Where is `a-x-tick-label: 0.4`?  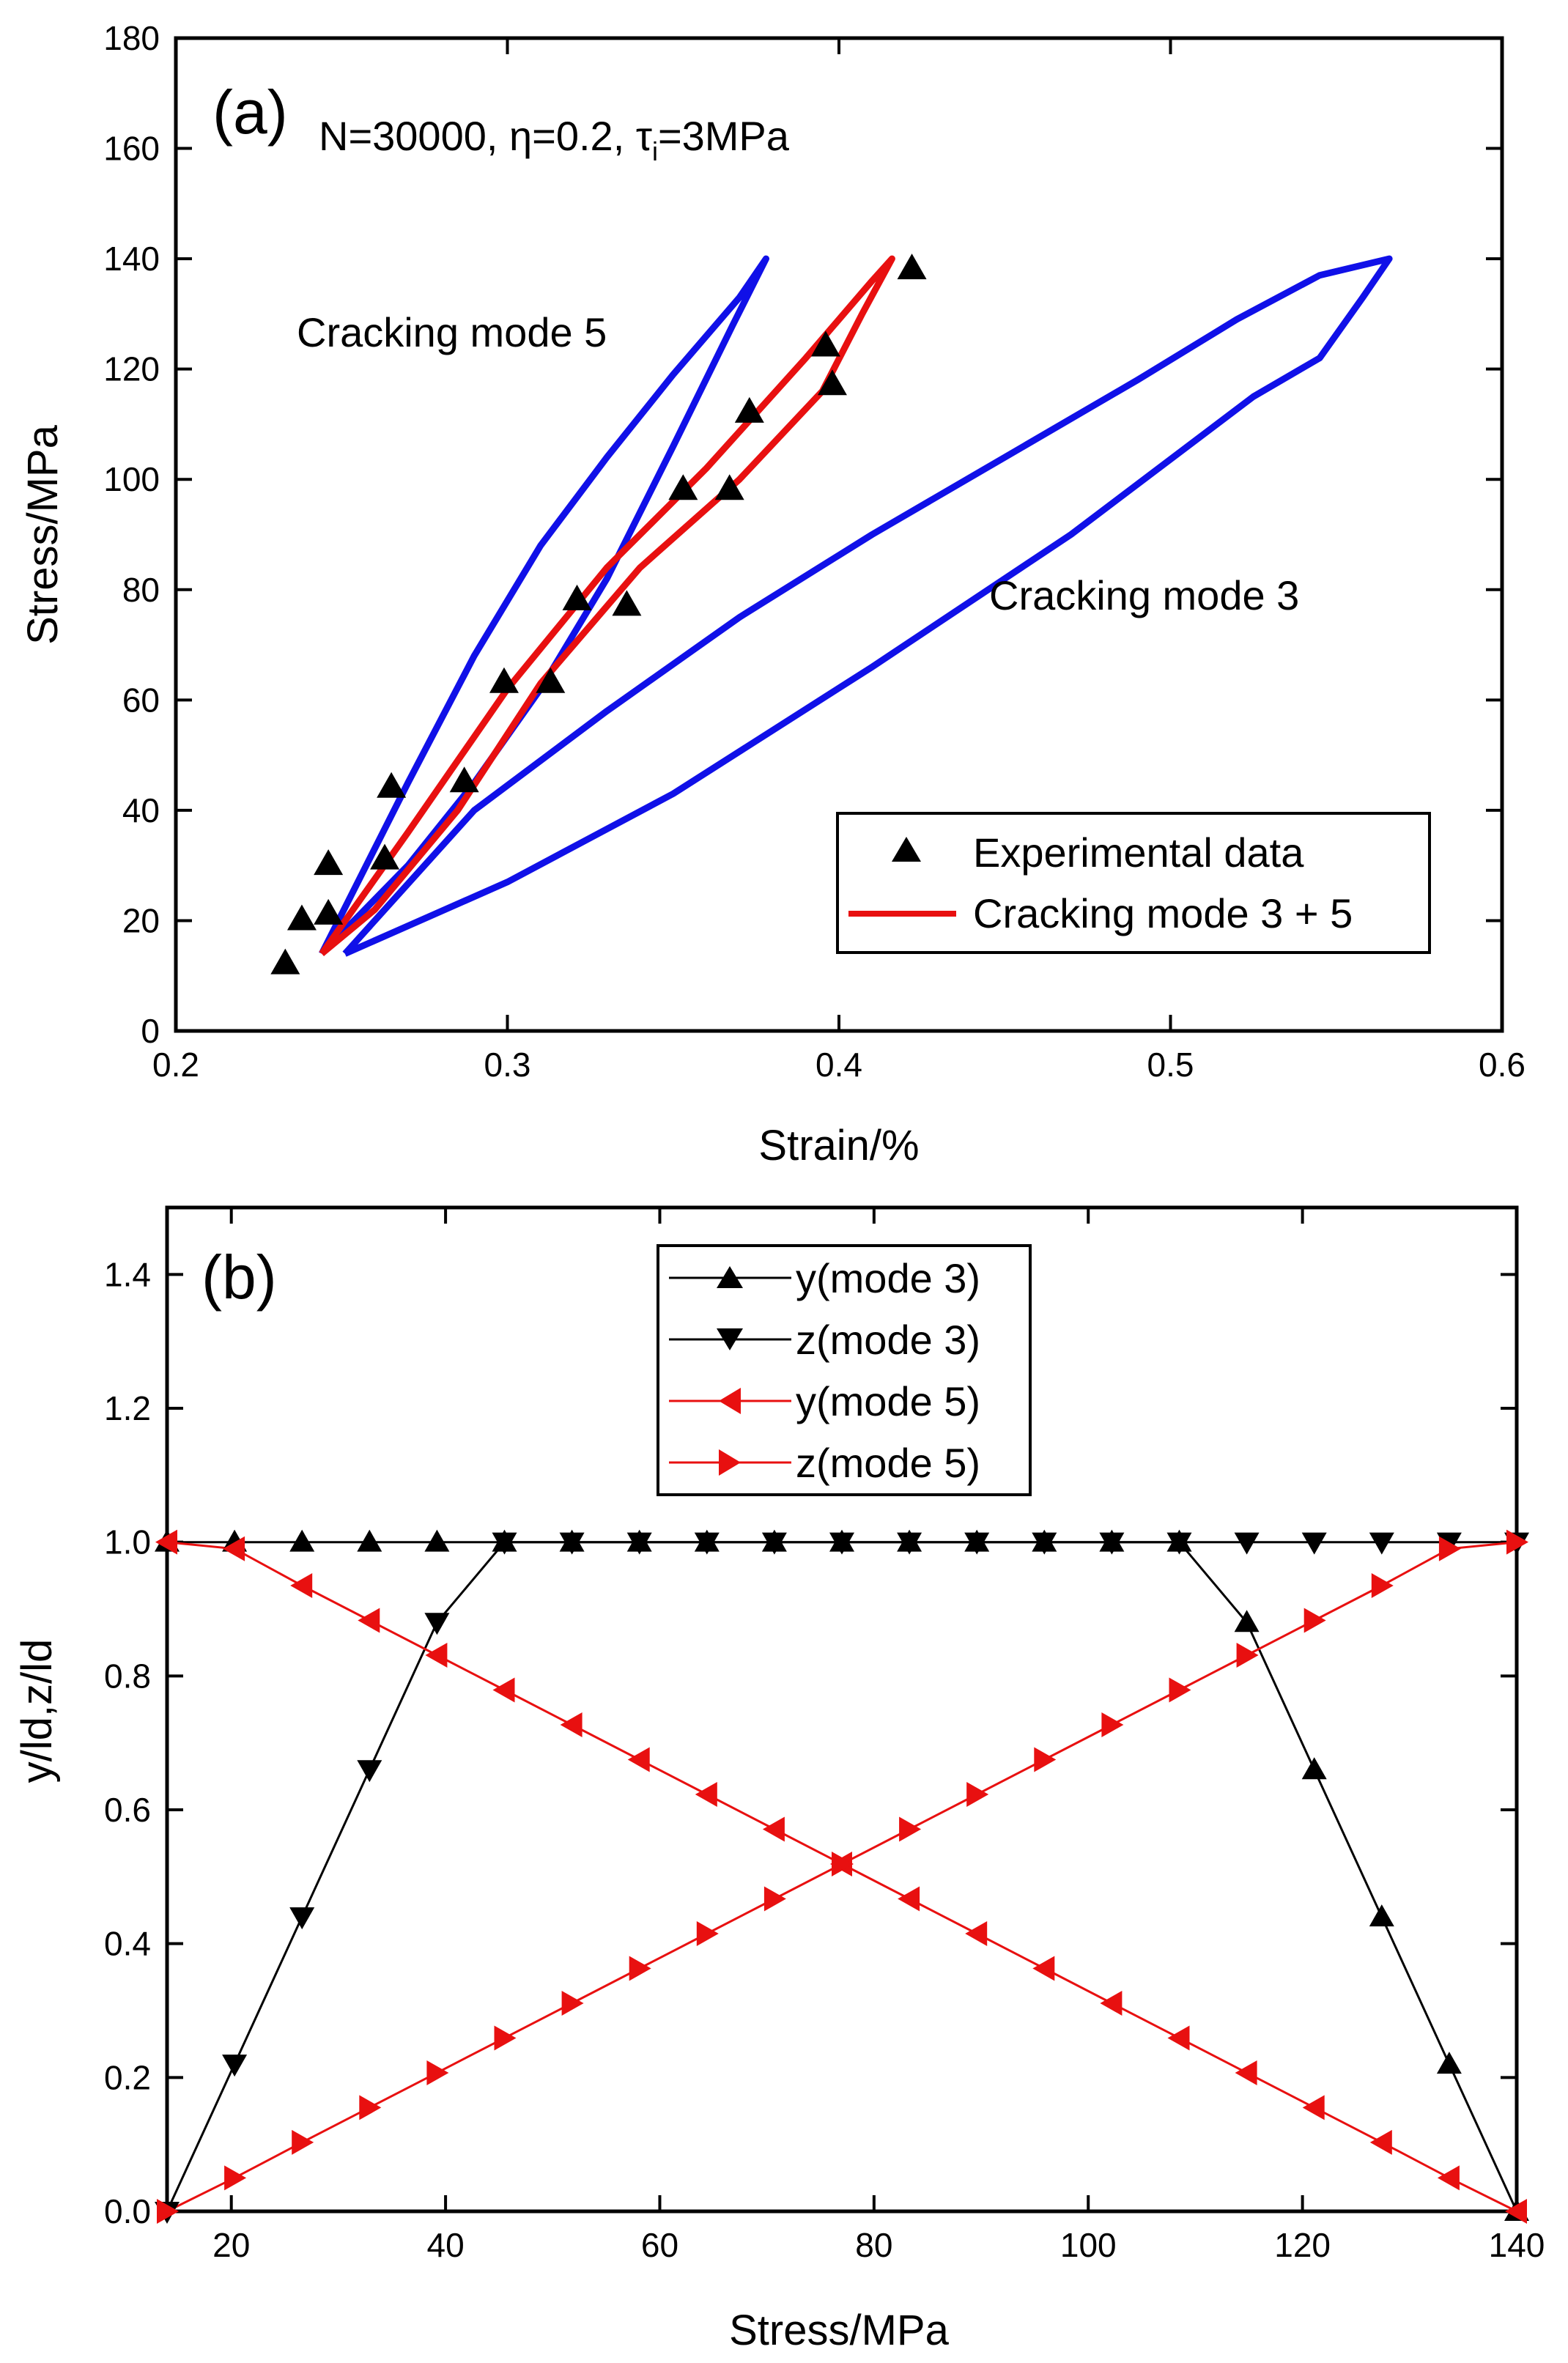
a-x-tick-label: 0.4 is located at coordinates (839, 1065).